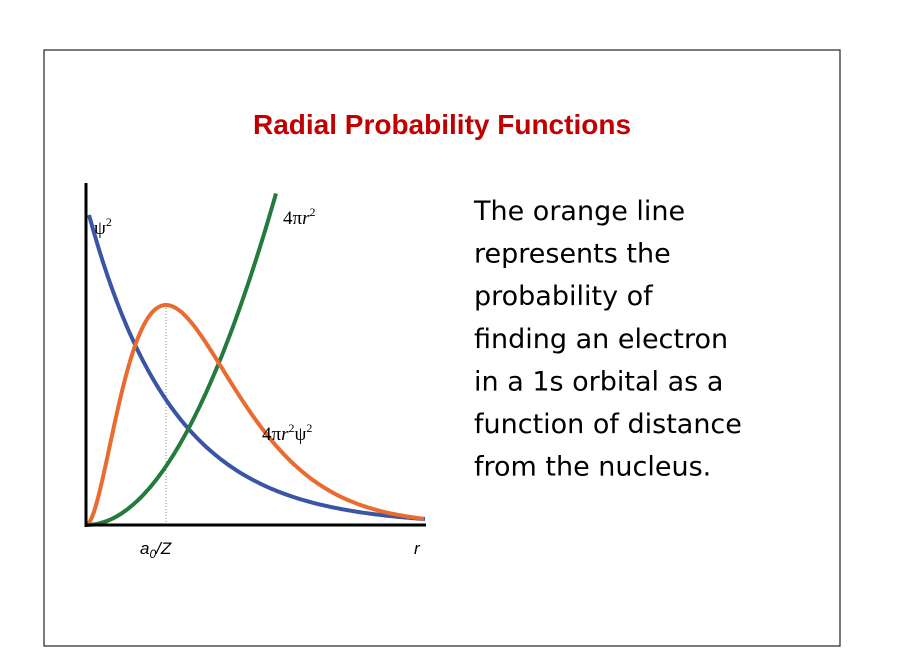 The height and width of the screenshot is (668, 900). Describe the element at coordinates (182, 359) in the screenshot. I see `four-pi-r-squared-curve` at that location.